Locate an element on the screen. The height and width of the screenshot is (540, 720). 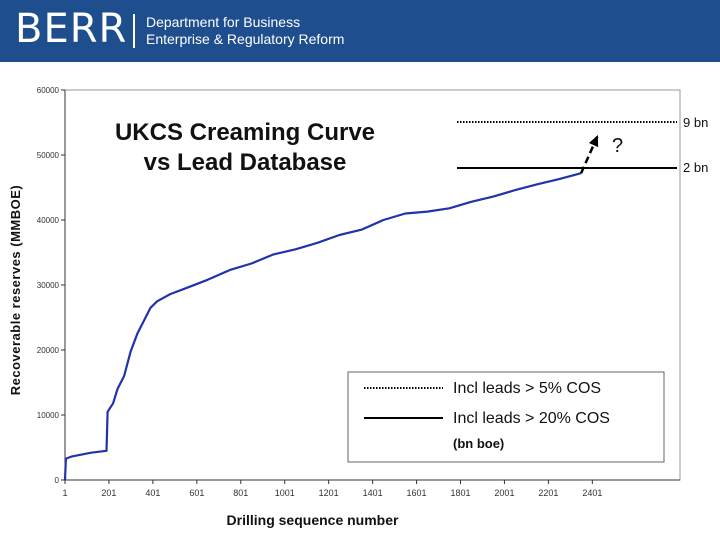
reference-label-2bn: 2 bn is located at coordinates (695, 167).